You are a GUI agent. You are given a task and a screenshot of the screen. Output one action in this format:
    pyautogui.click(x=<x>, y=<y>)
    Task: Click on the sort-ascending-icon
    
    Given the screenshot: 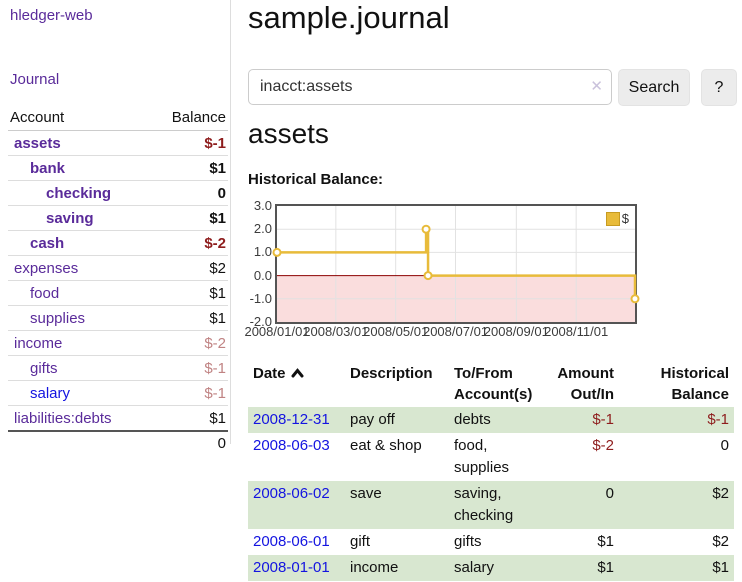 What is the action you would take?
    pyautogui.click(x=297, y=373)
    